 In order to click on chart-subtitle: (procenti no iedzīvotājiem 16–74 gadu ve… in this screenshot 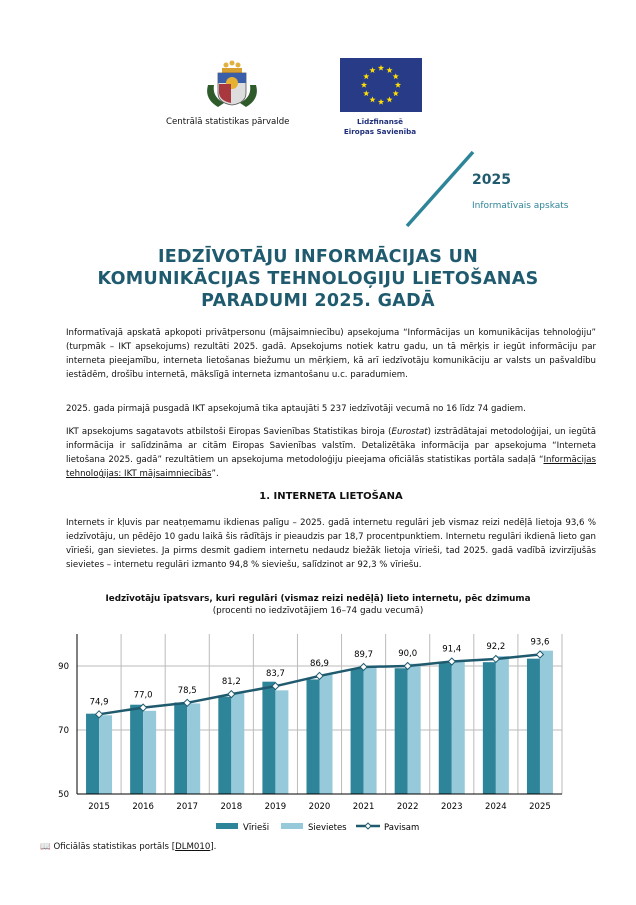, I will do `click(318, 611)`.